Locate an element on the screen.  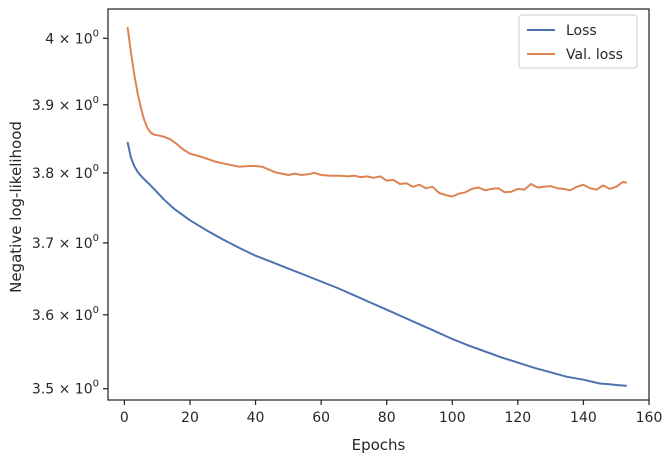
x-axis-ticks: 0 20 40 60 80 100 120 140 160 is located at coordinates (391, 413).